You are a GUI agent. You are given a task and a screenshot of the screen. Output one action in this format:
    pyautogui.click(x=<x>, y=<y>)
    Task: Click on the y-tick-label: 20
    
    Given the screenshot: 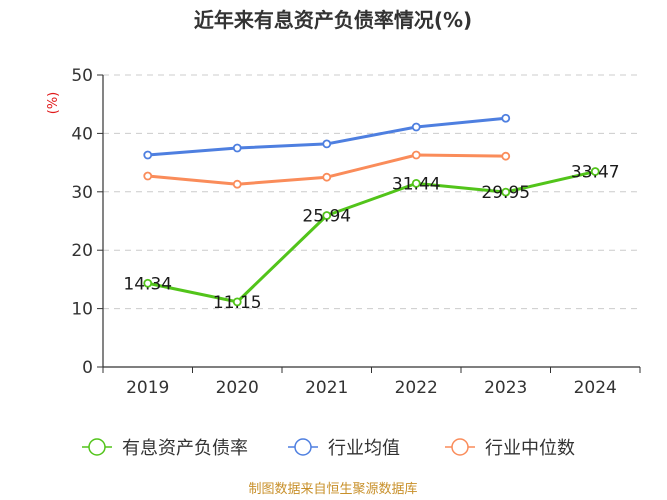 What is the action you would take?
    pyautogui.click(x=82, y=251)
    